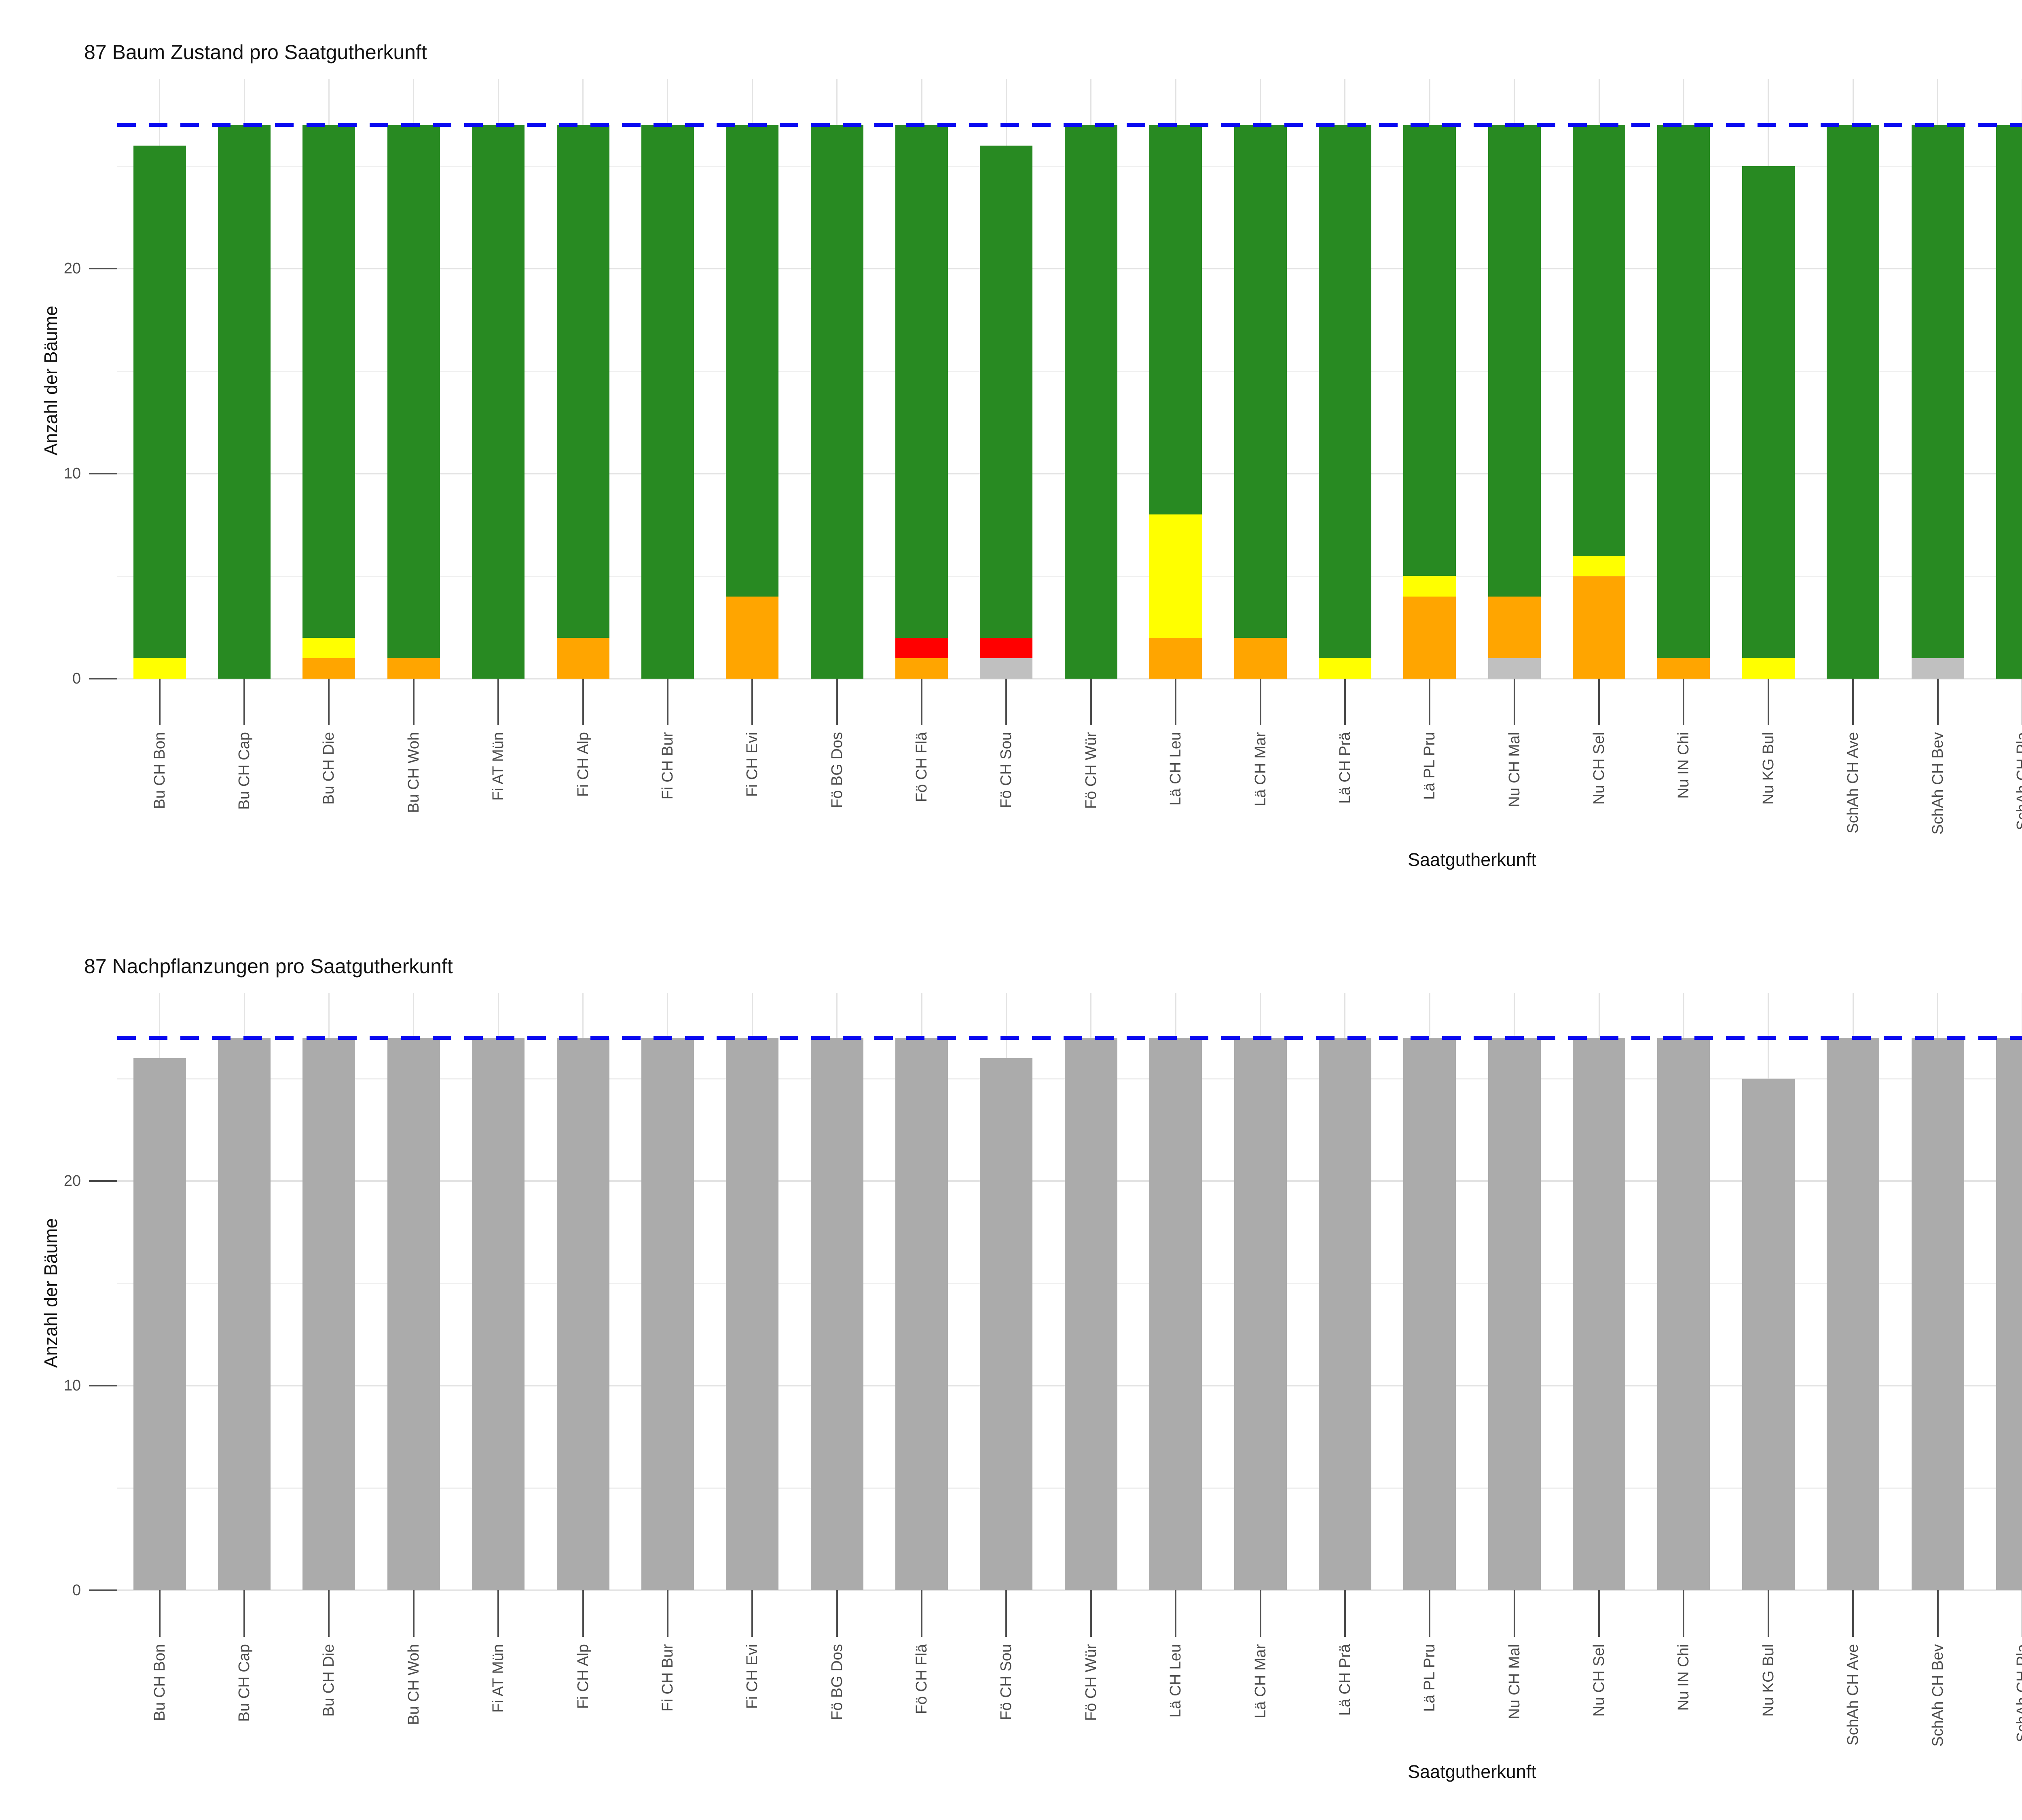  Describe the element at coordinates (1260, 1314) in the screenshot. I see `bar-segment-Erstpflanzung-Lä-CH-Mar` at that location.